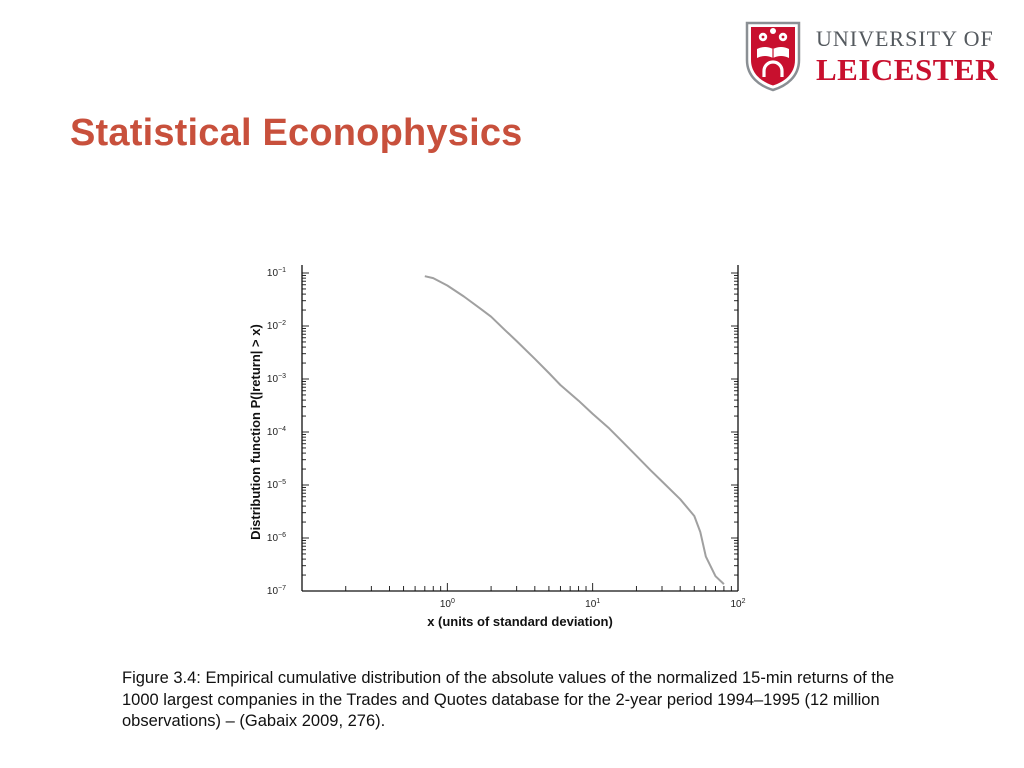 The image size is (1024, 768). What do you see at coordinates (276, 538) in the screenshot?
I see `y-tick-label: 10⁻⁶` at bounding box center [276, 538].